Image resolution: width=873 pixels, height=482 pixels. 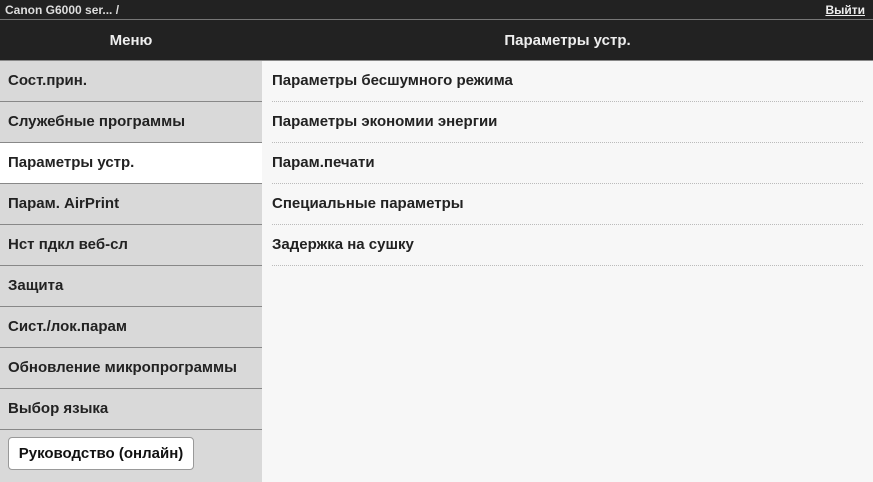 What do you see at coordinates (131, 204) in the screenshot?
I see `sidebar-item-airprint: Парам. AirPrint` at bounding box center [131, 204].